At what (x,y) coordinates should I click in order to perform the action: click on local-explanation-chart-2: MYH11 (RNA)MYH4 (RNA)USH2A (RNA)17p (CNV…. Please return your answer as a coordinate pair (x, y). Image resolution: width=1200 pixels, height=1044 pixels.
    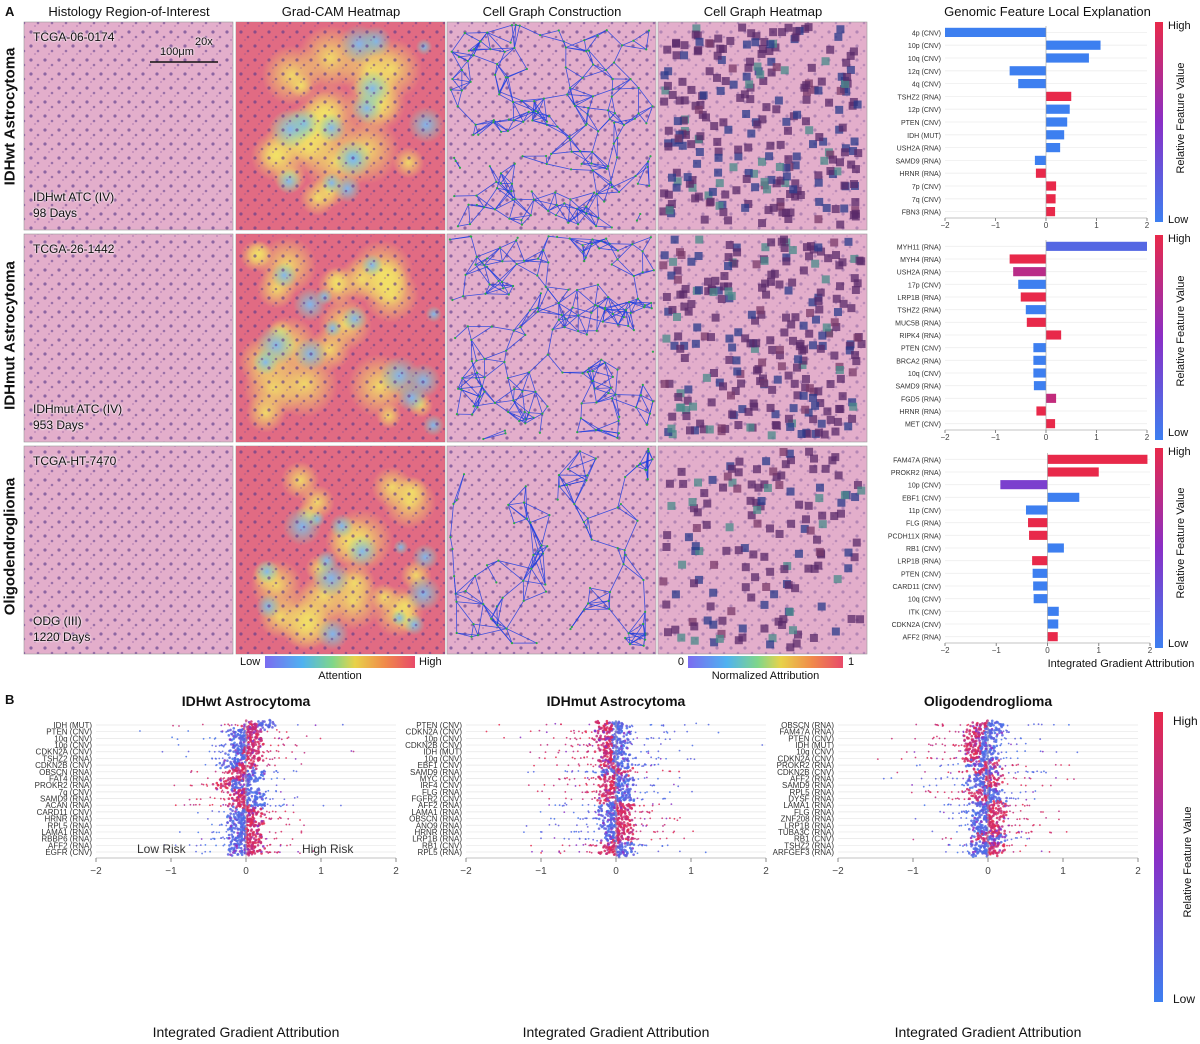
    Looking at the image, I should click on (1022, 341).